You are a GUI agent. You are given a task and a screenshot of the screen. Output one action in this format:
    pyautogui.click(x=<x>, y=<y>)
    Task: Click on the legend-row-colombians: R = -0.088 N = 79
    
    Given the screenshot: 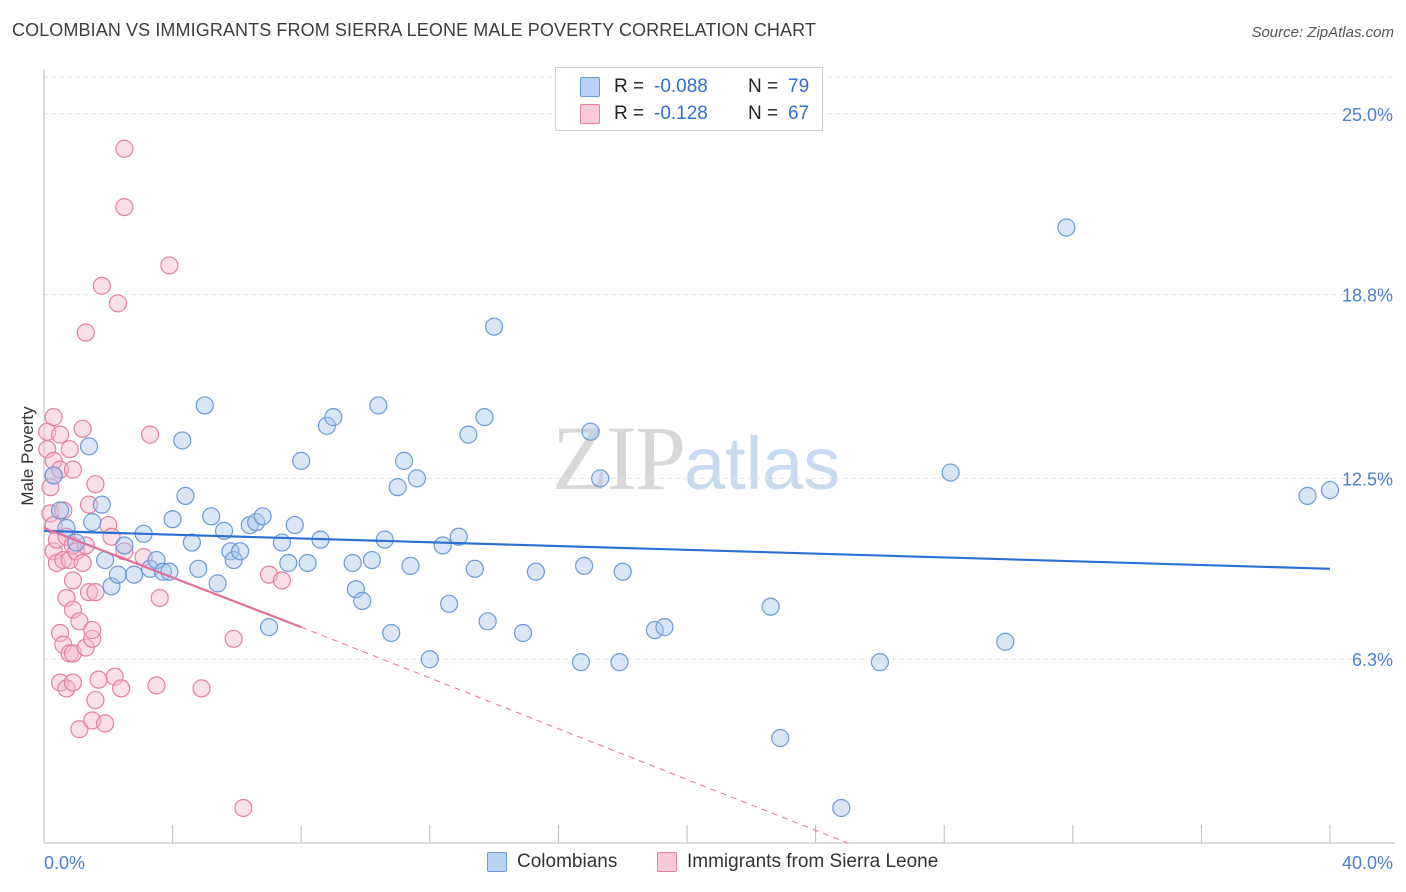 What is the action you would take?
    pyautogui.click(x=694, y=87)
    